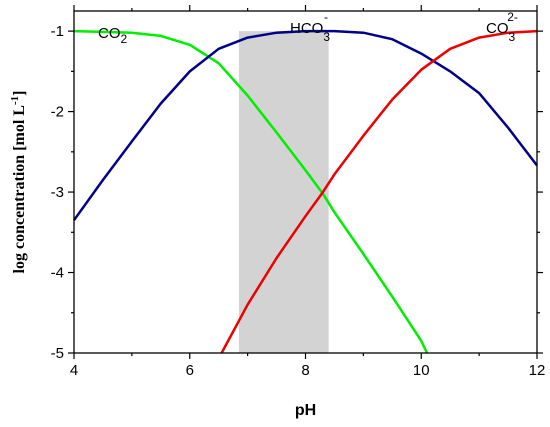  What do you see at coordinates (512, 17) in the screenshot?
I see `label-co3-sup: 2-` at bounding box center [512, 17].